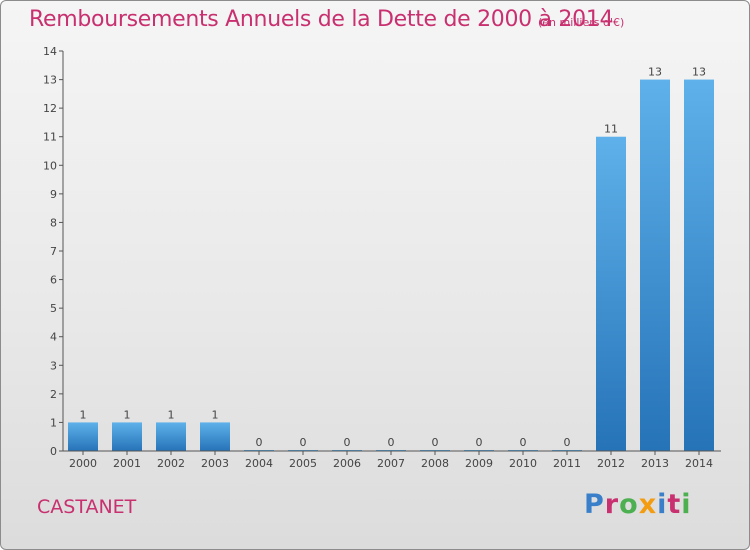  What do you see at coordinates (435, 463) in the screenshot?
I see `x-tick-label: 2008` at bounding box center [435, 463].